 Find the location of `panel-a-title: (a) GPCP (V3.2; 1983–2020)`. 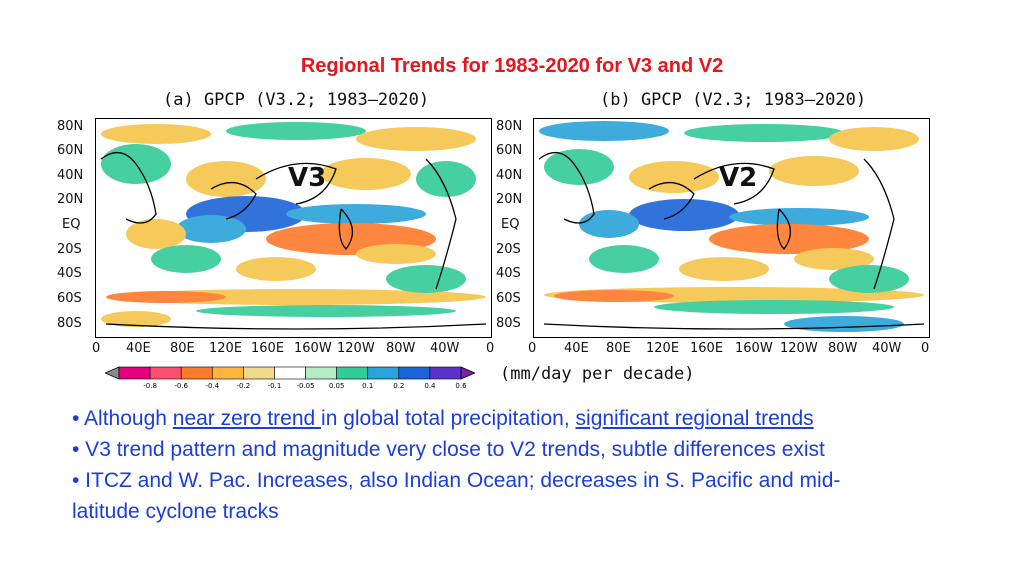

panel-a-title: (a) GPCP (V3.2; 1983–2020) is located at coordinates (296, 100).